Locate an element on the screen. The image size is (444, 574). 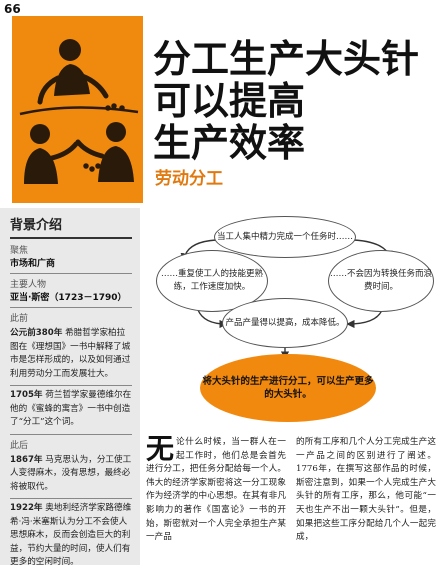
person-label: 主要人物 is located at coordinates (28, 285).